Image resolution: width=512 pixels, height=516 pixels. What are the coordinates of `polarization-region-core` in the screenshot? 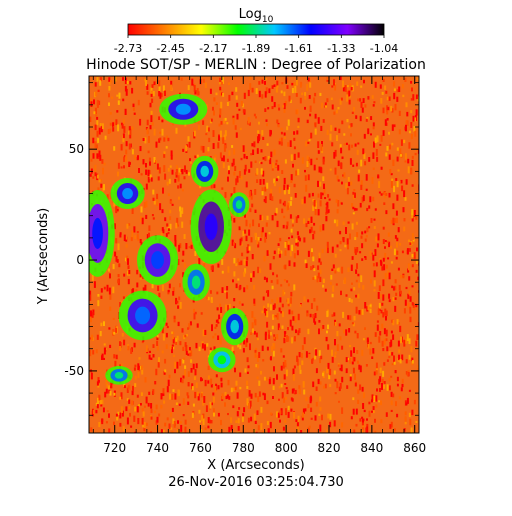 It's located at (97, 233).